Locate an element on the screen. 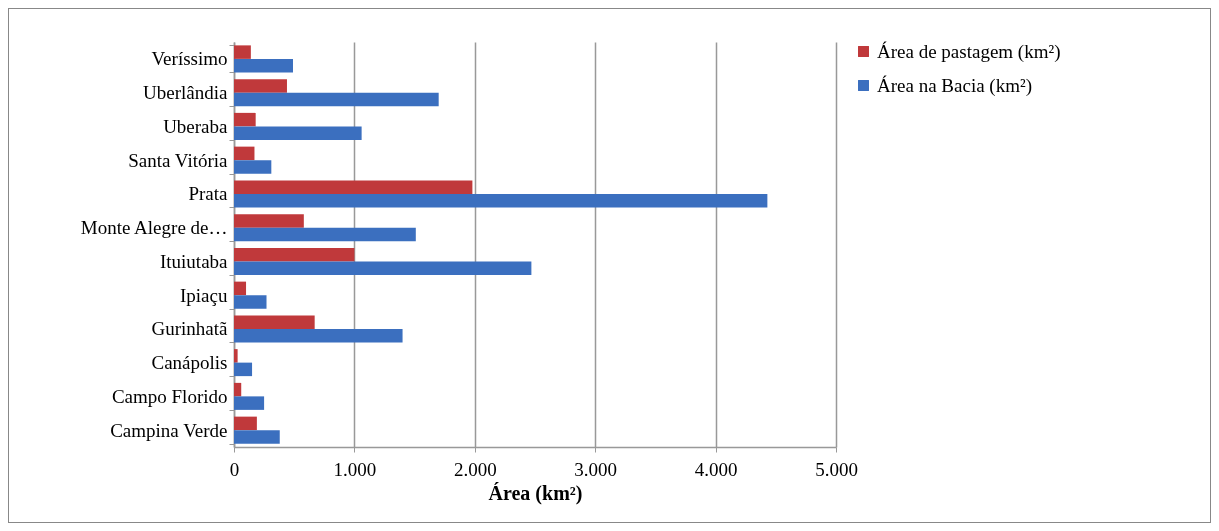 The image size is (1219, 531). y-tick-label: Uberlândia is located at coordinates (186, 93).